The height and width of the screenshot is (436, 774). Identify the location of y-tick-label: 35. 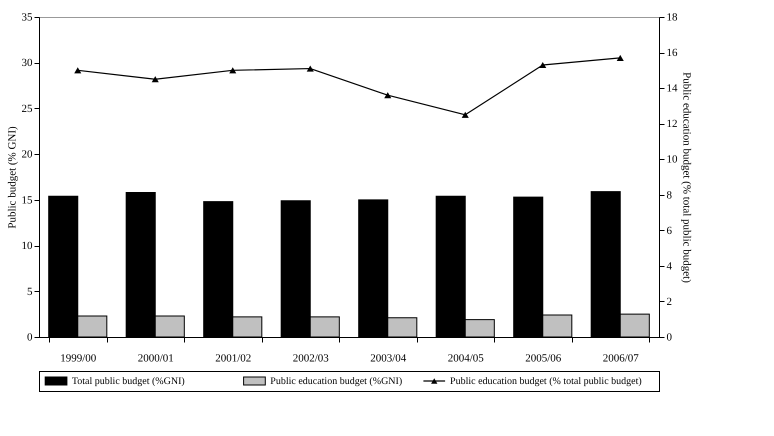
(27, 18).